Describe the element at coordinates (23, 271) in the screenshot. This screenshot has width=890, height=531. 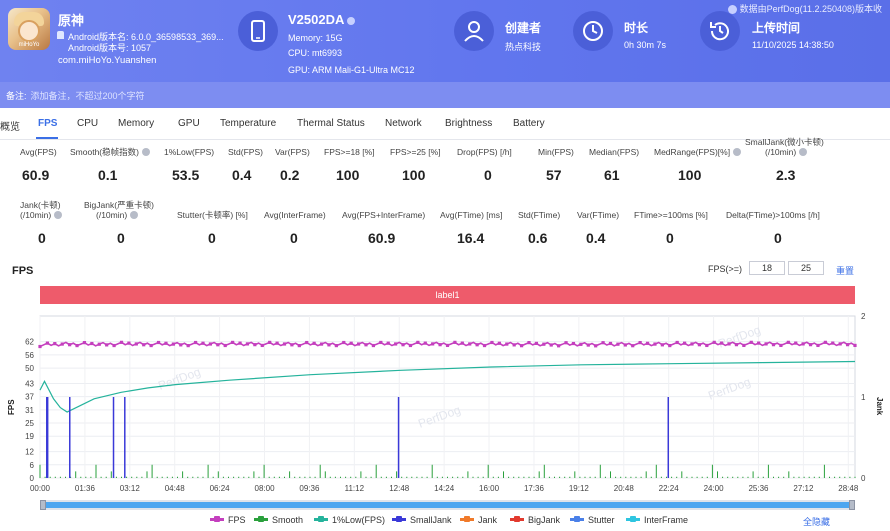
I see `chart-title: FPS` at that location.